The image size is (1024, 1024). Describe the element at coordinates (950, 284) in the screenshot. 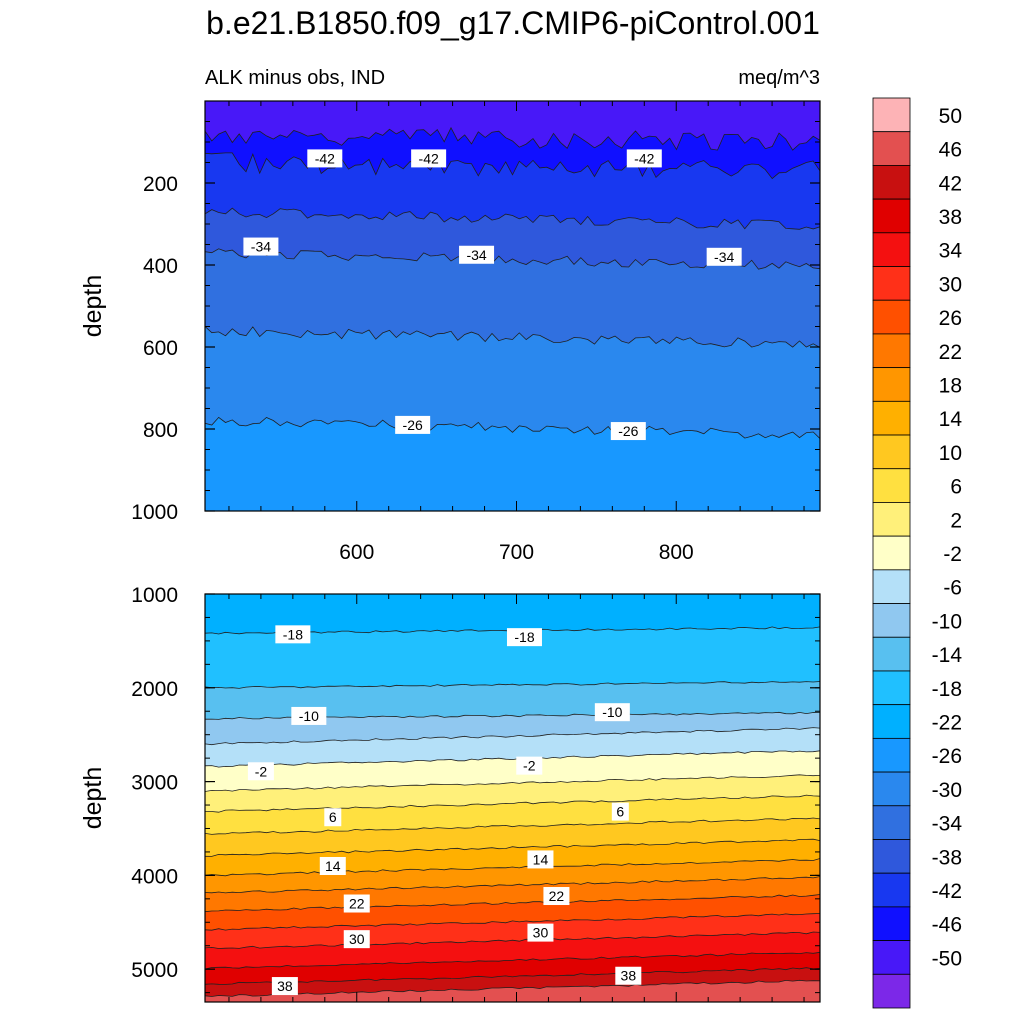

I see `colorbar-label: 30` at that location.